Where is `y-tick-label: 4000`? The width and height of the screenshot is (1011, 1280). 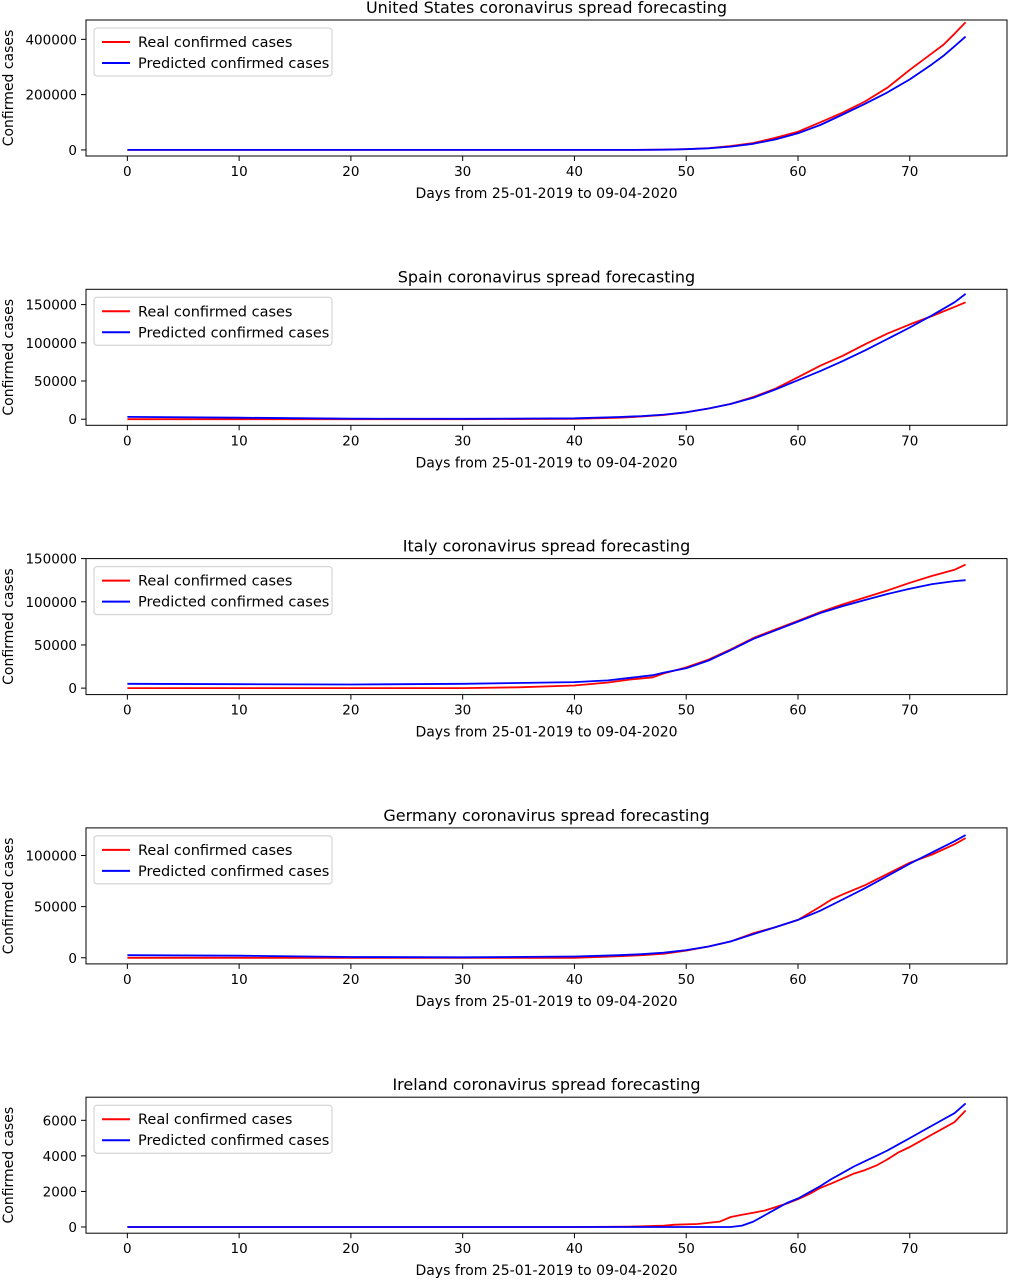
y-tick-label: 4000 is located at coordinates (60, 1157).